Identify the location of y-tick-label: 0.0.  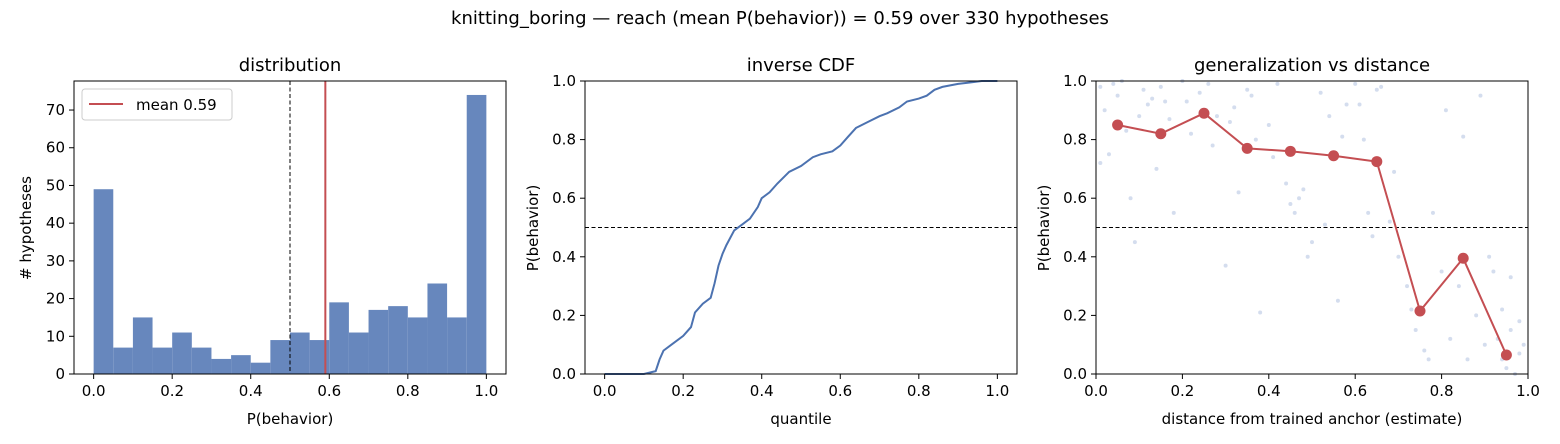
(564, 374).